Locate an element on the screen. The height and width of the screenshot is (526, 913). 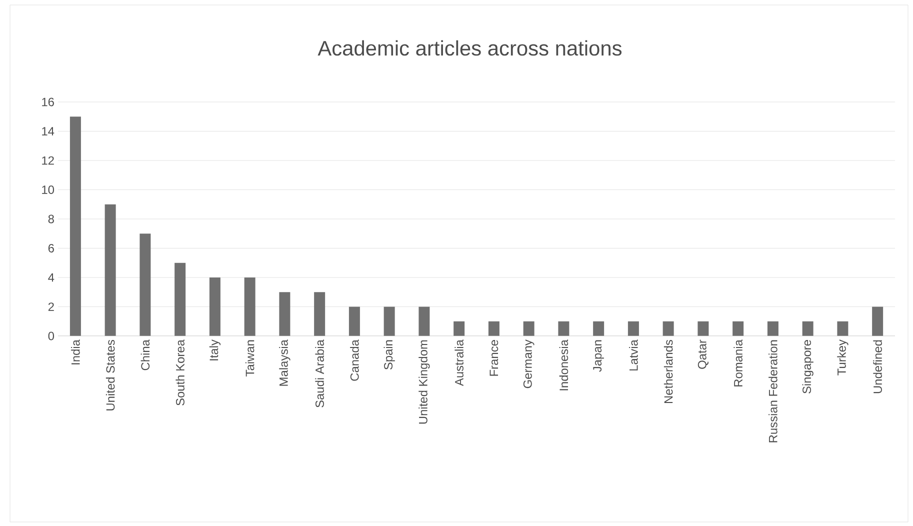
x-tick-label: Australia is located at coordinates (459, 363).